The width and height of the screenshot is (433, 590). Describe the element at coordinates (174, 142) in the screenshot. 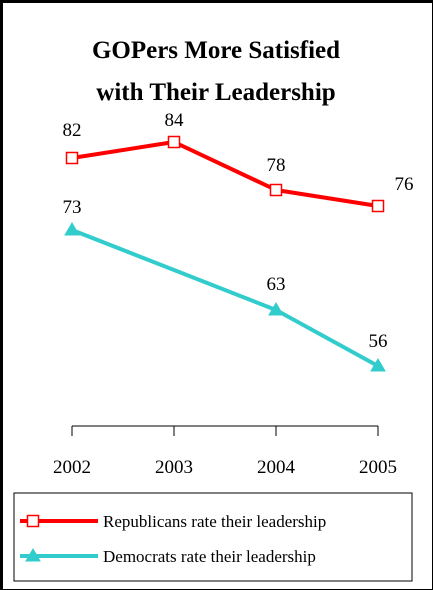

I see `data-point-2003` at that location.